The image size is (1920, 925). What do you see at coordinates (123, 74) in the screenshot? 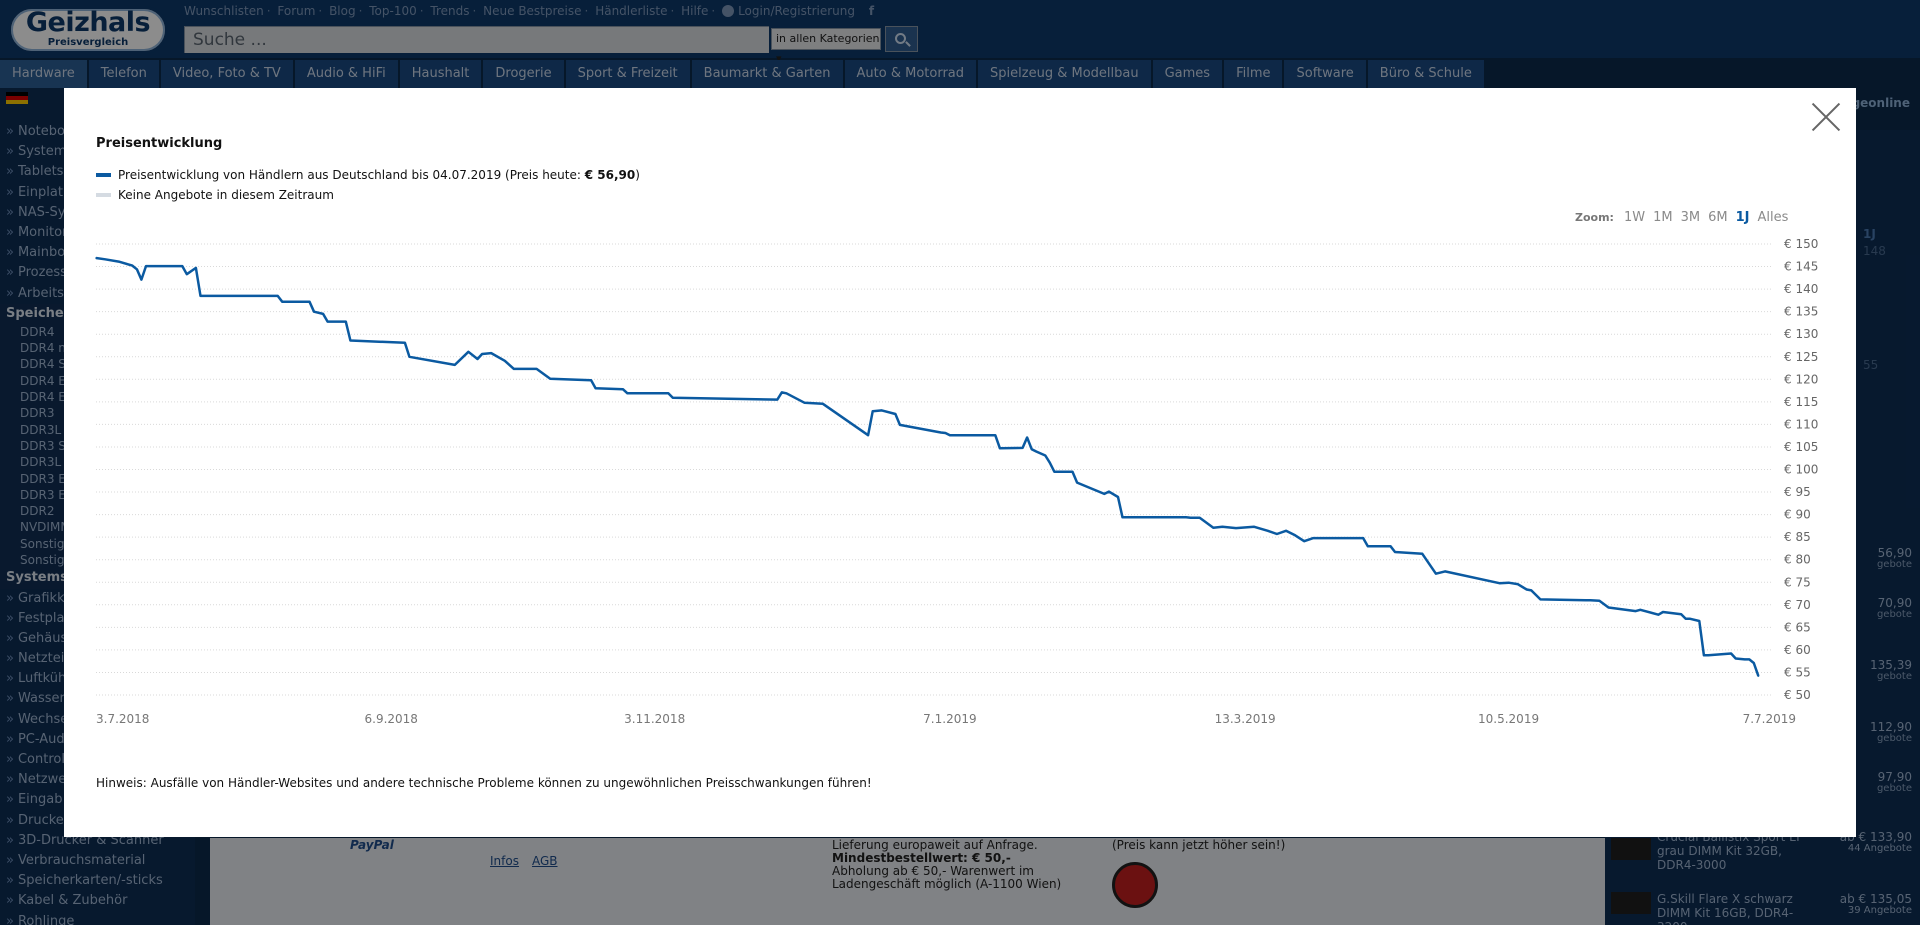
I see `nav-tab: Telefon` at bounding box center [123, 74].